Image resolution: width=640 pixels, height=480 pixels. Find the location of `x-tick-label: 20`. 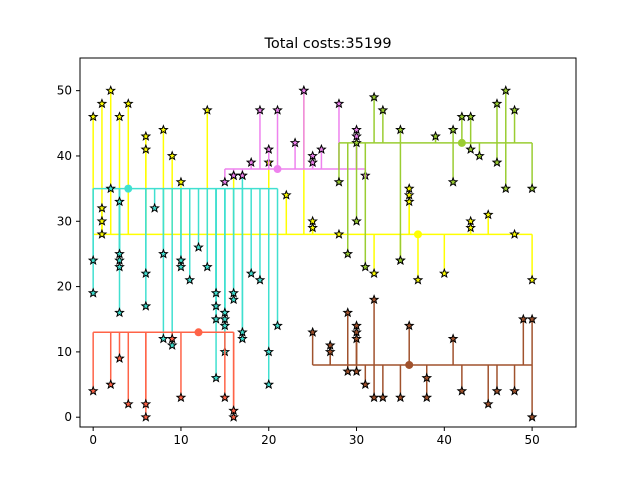

x-tick-label: 20 is located at coordinates (268, 440).